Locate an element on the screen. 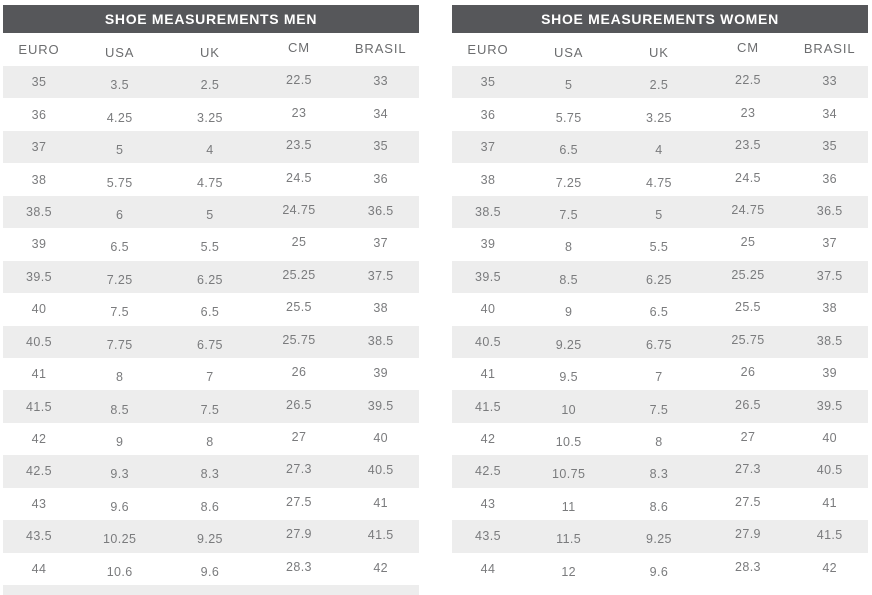 The image size is (872, 595). cell-uk: 4.75 is located at coordinates (658, 182).